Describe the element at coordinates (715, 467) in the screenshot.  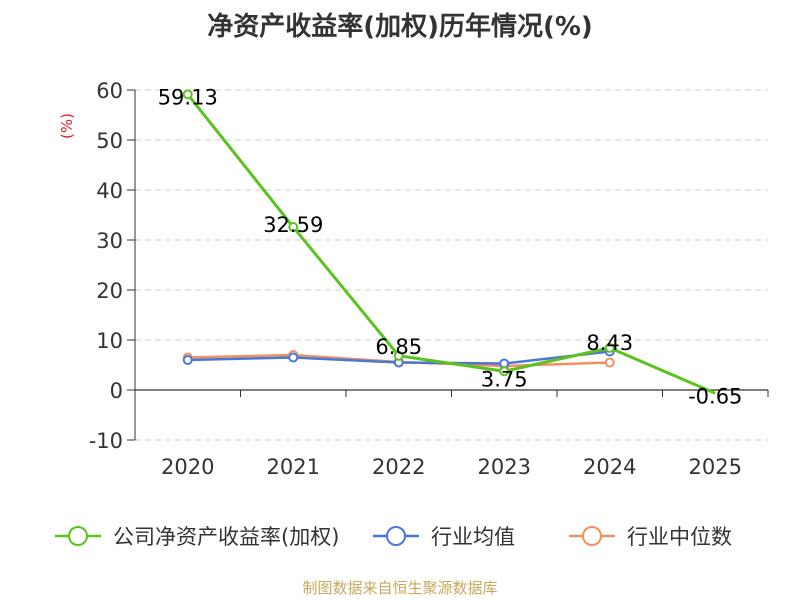
I see `x-tick-label: 2025` at that location.